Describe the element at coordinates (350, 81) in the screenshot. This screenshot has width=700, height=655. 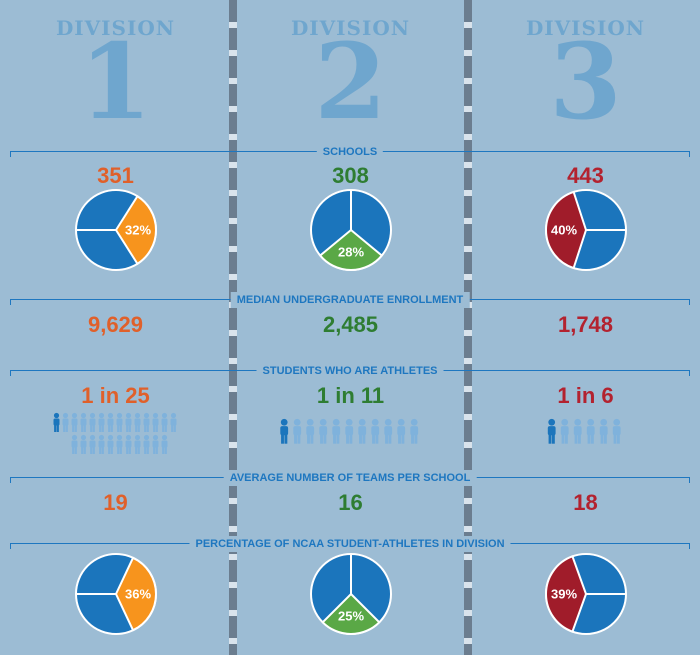
I see `division-number: 2` at that location.